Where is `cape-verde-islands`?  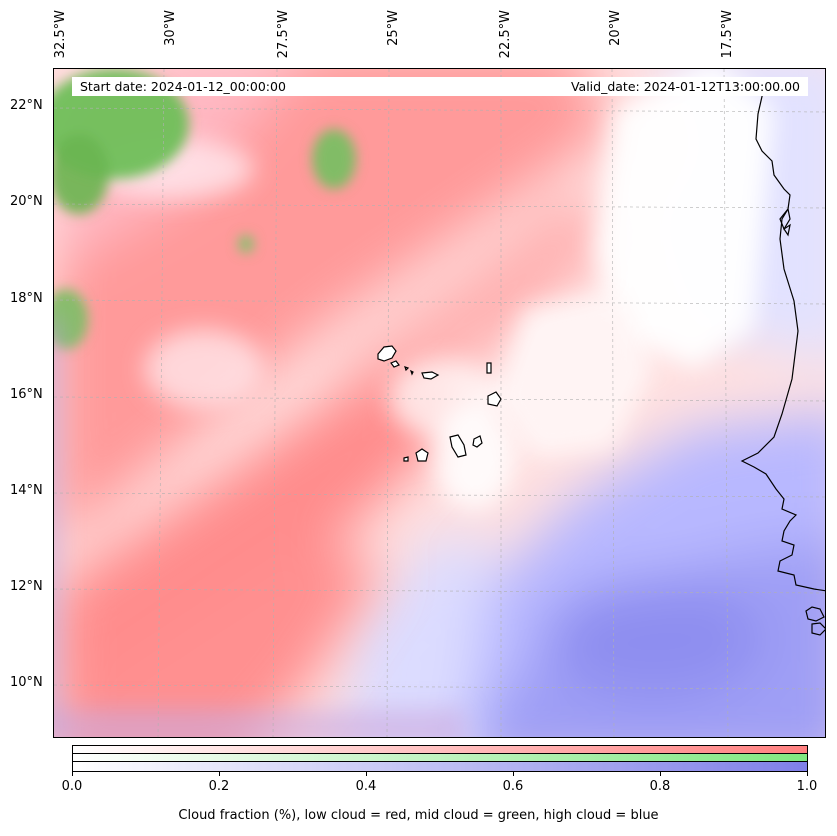 cape-verde-islands is located at coordinates (439, 403).